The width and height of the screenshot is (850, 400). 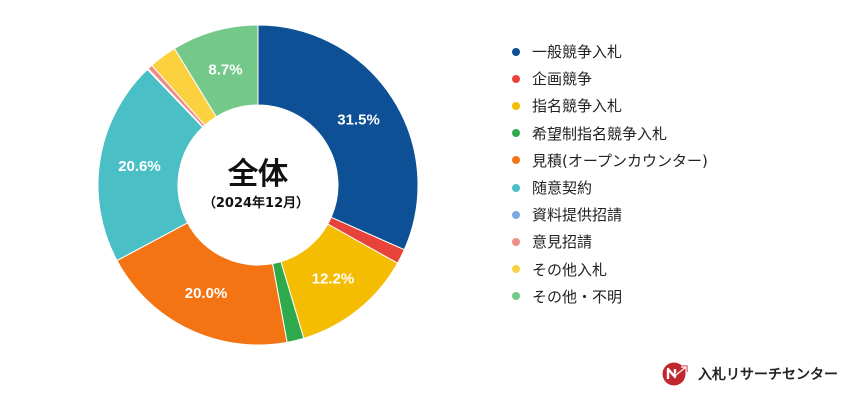 I want to click on legend-label: その他入札, so click(x=570, y=269).